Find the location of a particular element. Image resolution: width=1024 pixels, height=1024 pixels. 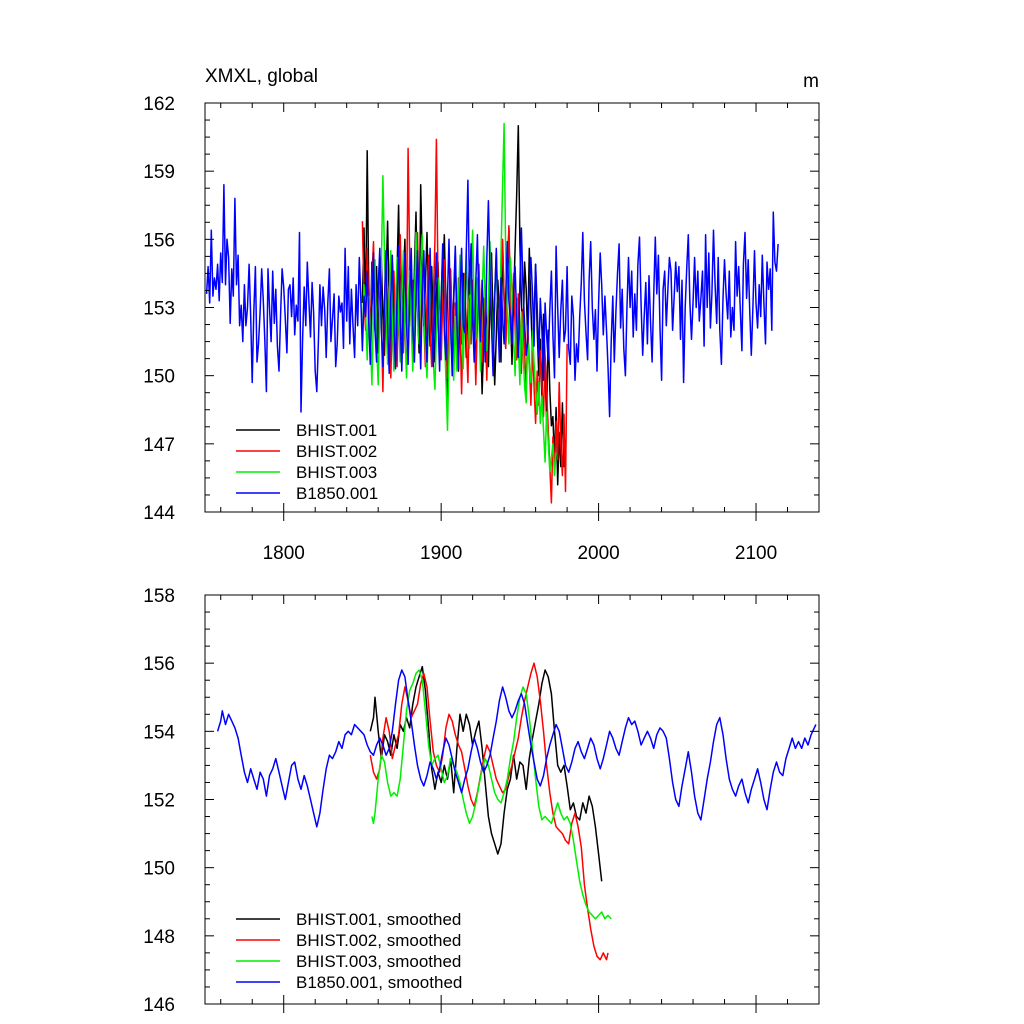

legend-label: BHIST.003 is located at coordinates (336, 472).